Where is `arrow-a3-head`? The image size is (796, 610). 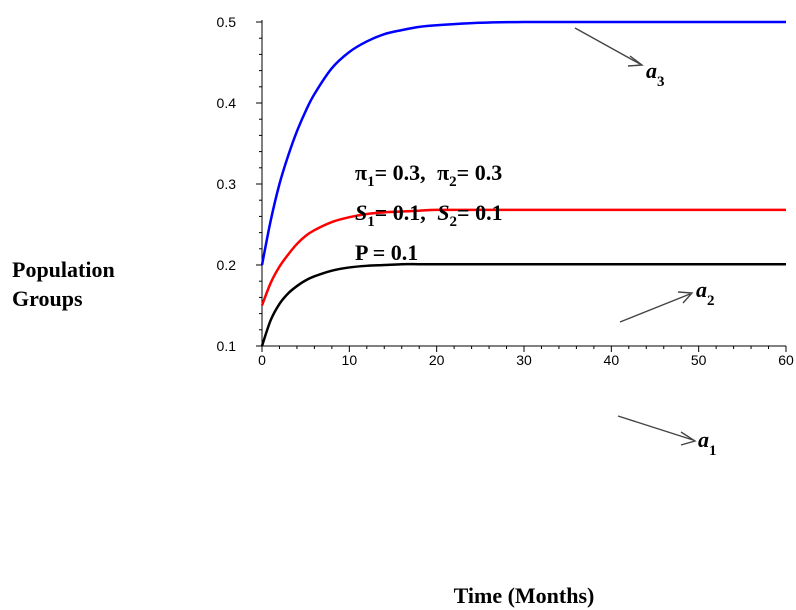 arrow-a3-head is located at coordinates (635, 61).